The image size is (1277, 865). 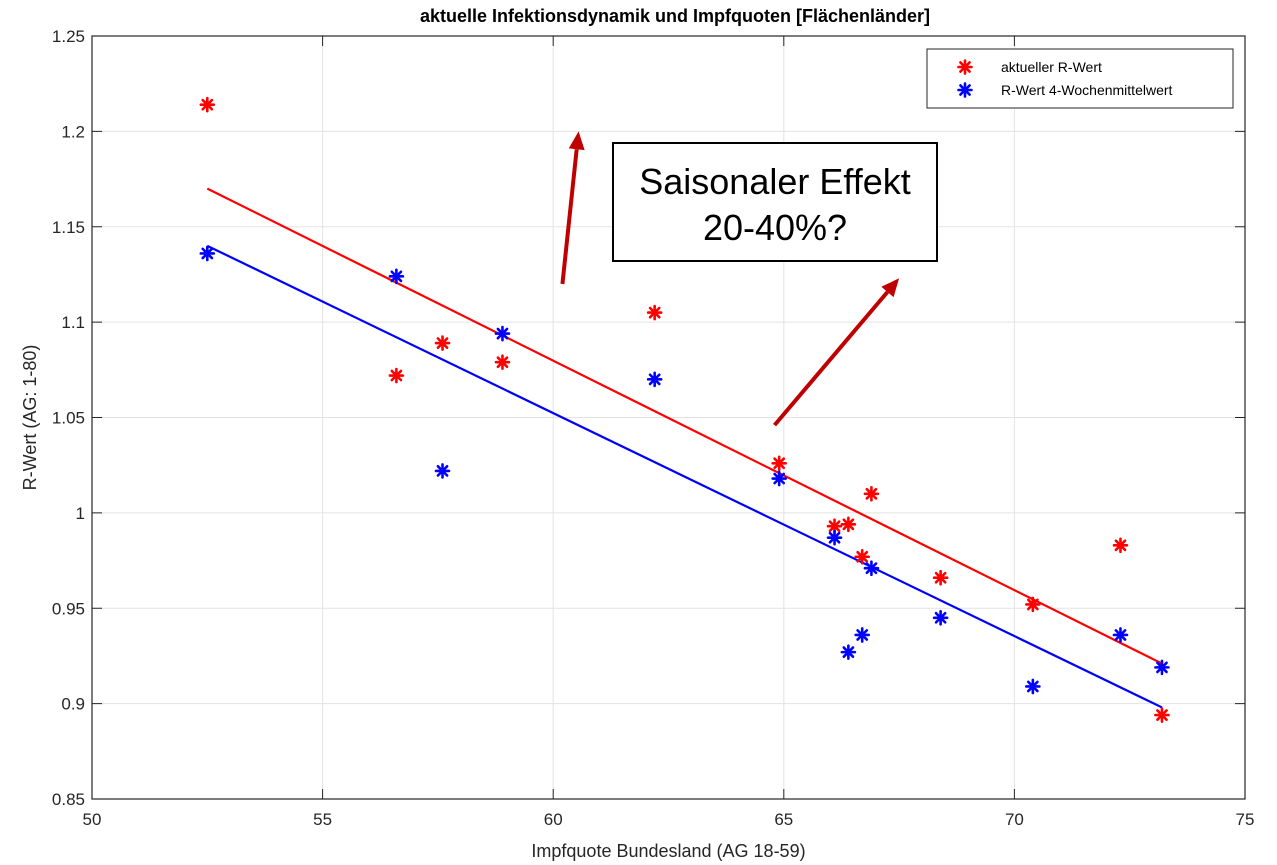 I want to click on x-tick-label: 75, so click(x=1245, y=819).